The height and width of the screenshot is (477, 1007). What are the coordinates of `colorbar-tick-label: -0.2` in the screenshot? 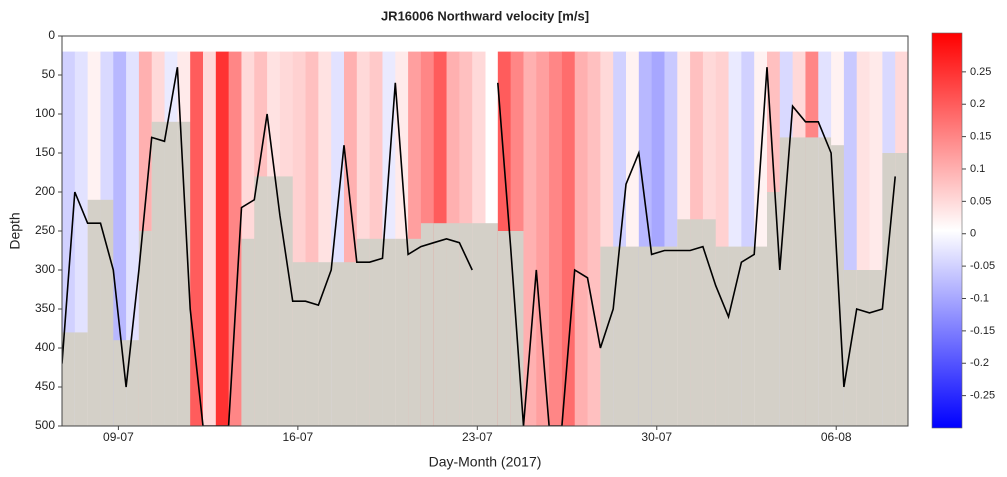 It's located at (979, 363).